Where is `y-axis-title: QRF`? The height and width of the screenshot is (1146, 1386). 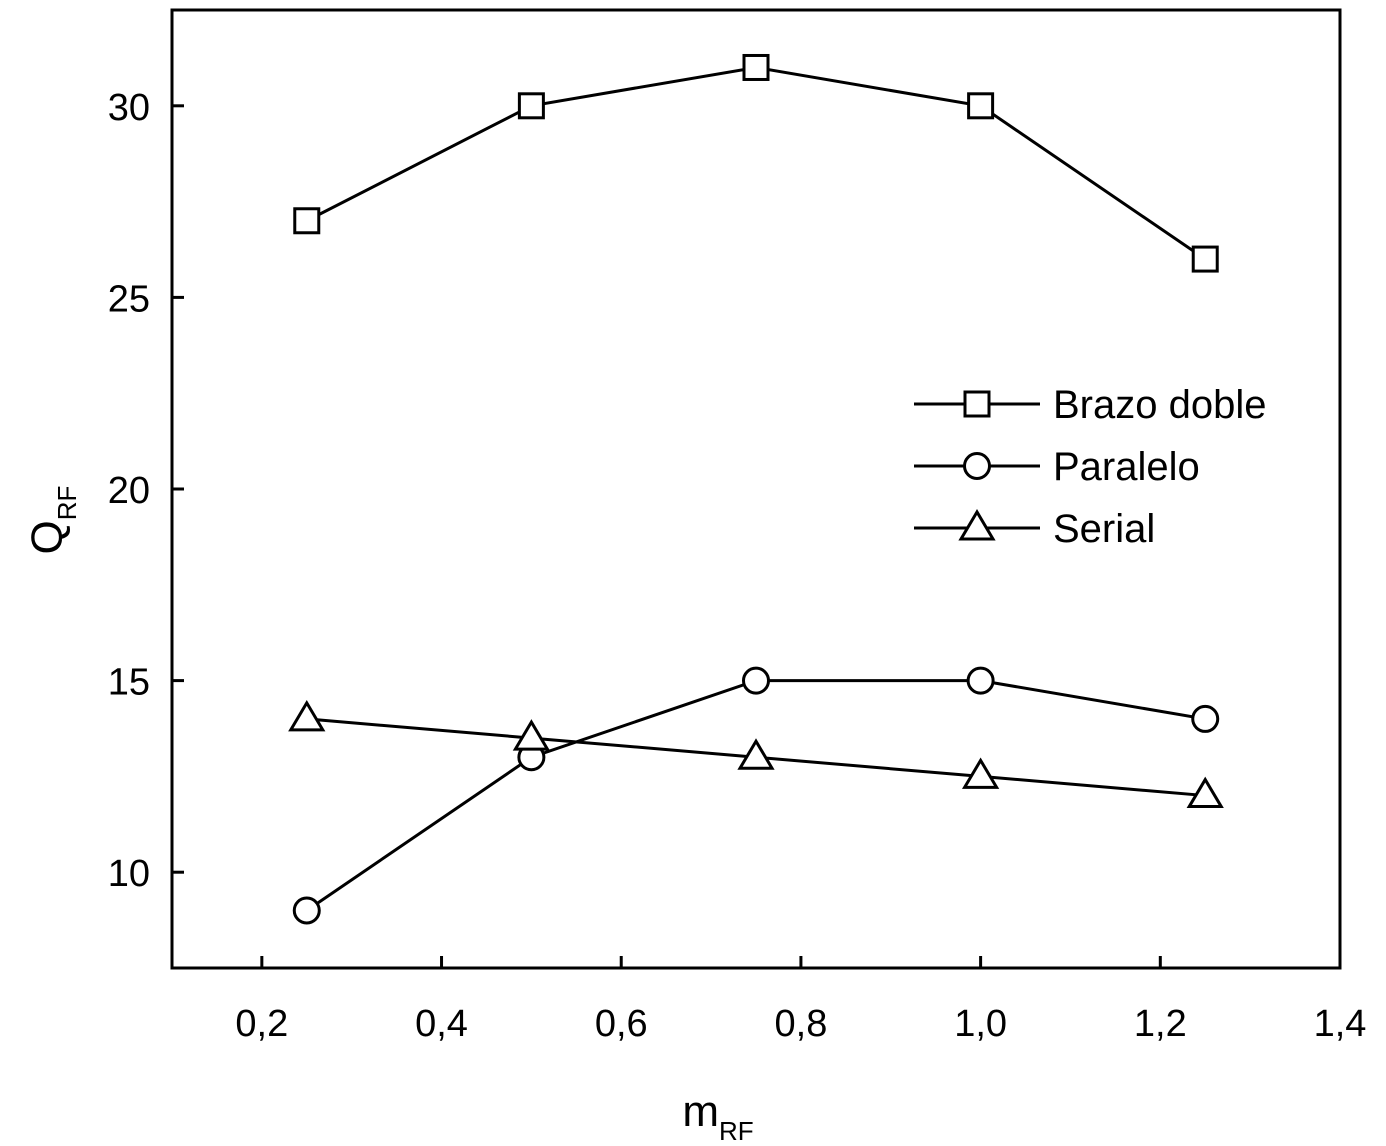
y-axis-title: QRF is located at coordinates (52, 520).